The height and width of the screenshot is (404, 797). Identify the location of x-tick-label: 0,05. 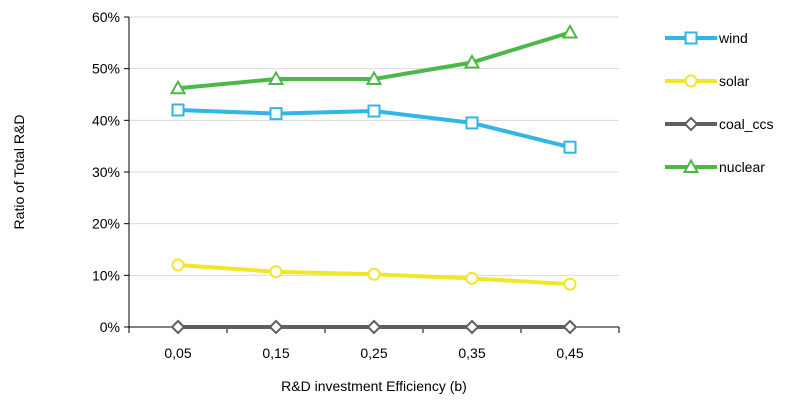
(177, 353).